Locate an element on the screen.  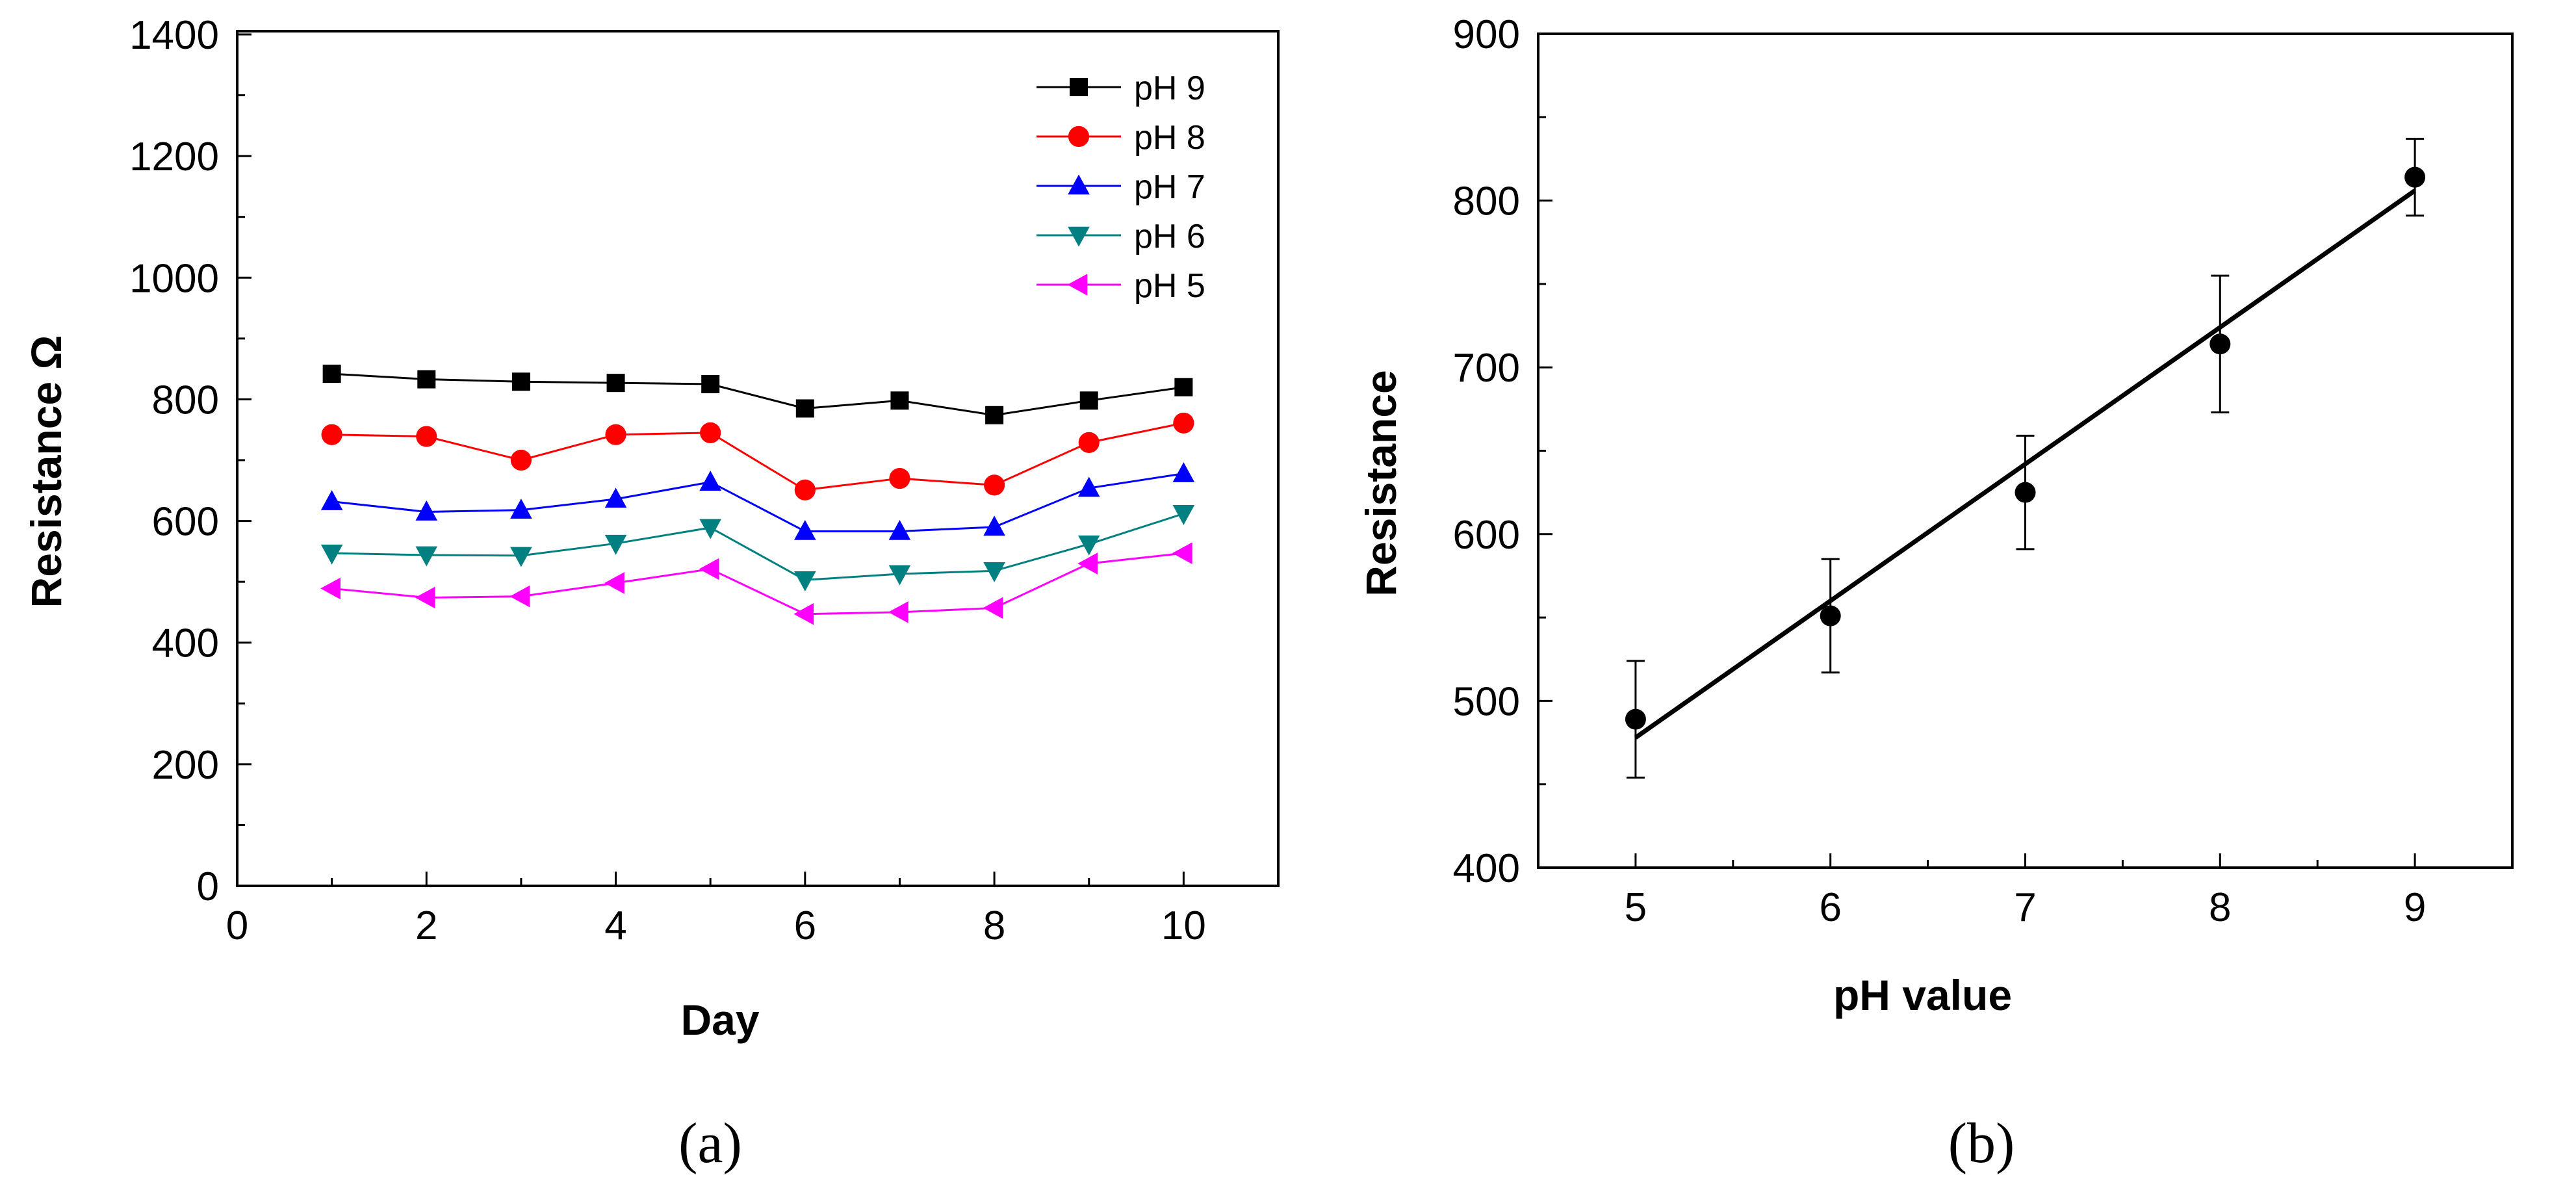
y-tick-label-a: 1200 is located at coordinates (174, 157).